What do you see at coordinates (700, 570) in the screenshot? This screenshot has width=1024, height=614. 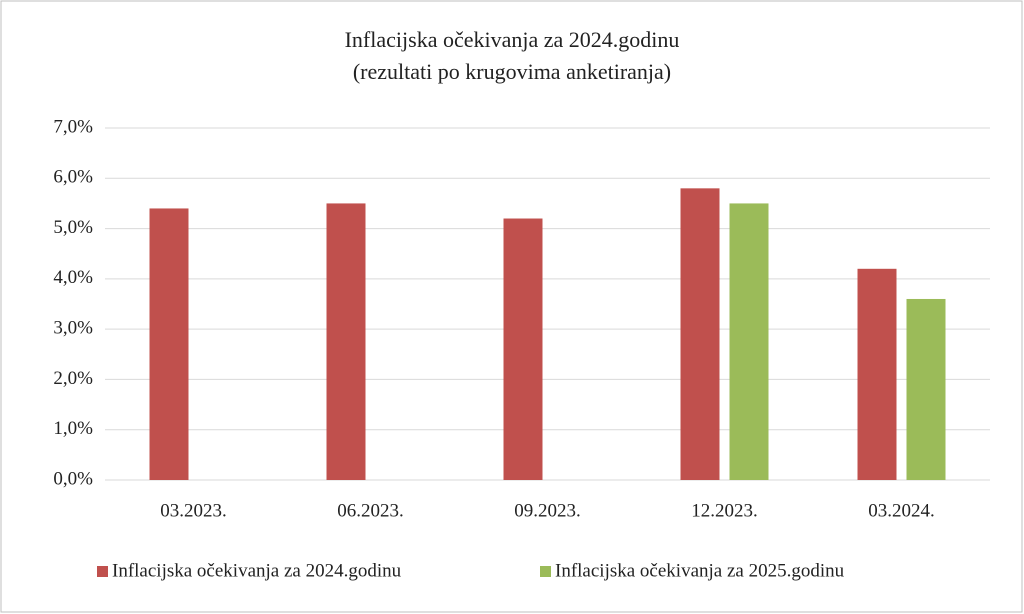 I see `legend-label: Inflacijska očekivanja za 2025.godinu` at bounding box center [700, 570].